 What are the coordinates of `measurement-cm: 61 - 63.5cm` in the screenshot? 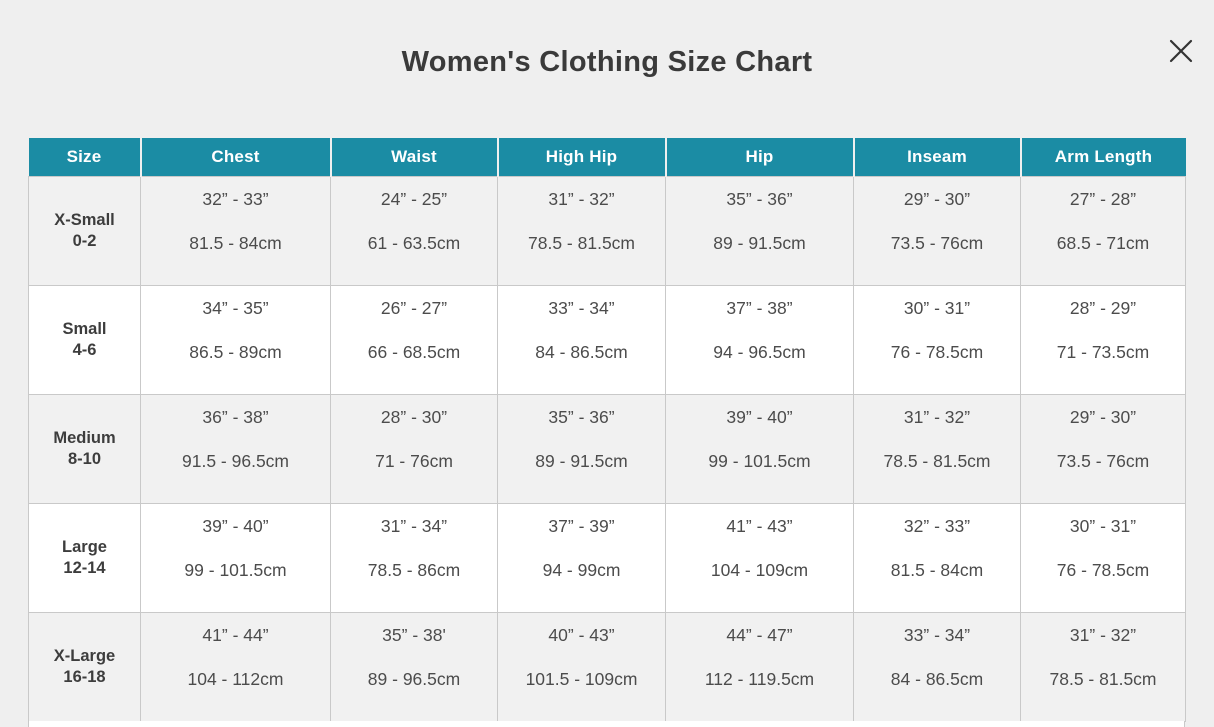 It's located at (414, 242).